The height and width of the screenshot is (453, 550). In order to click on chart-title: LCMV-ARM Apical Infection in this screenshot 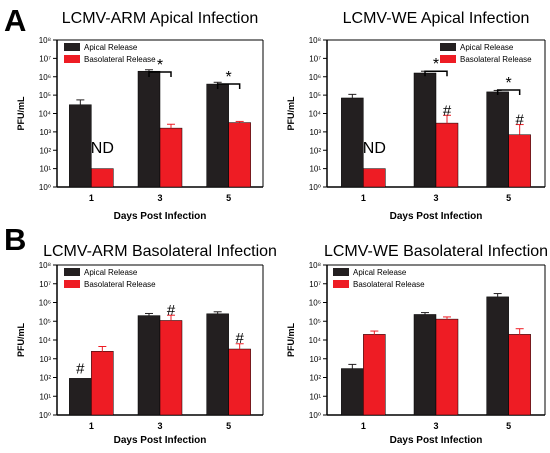, I will do `click(160, 18)`.